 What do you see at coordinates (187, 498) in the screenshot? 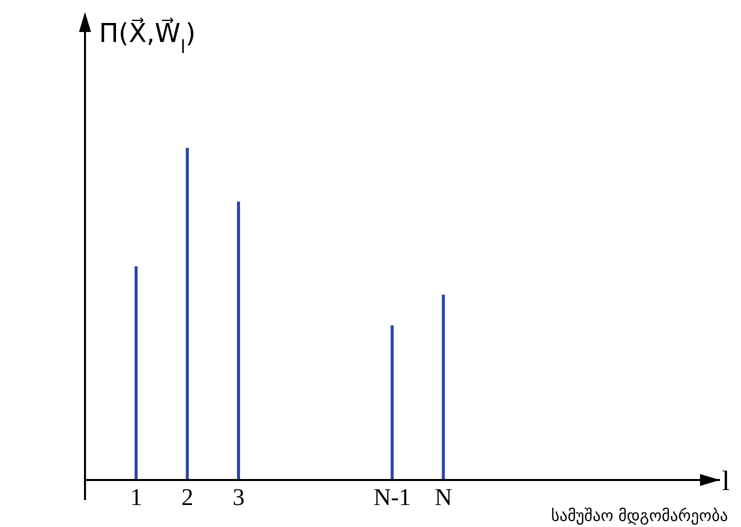
I see `x-tick-label: 2` at bounding box center [187, 498].